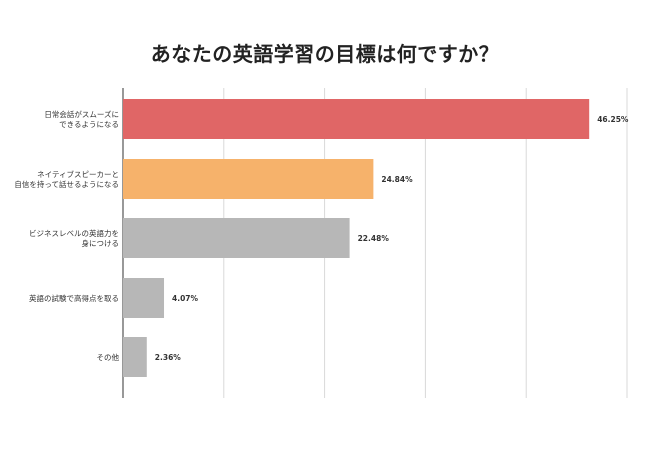 Image resolution: width=650 pixels, height=450 pixels. Describe the element at coordinates (185, 298) in the screenshot. I see `value-label: 4.07%` at that location.